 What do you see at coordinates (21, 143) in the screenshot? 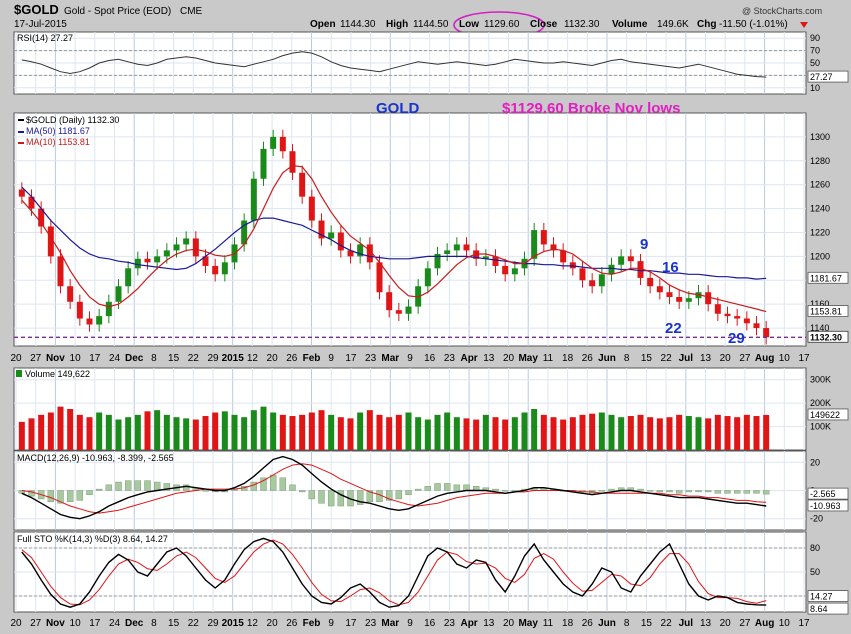
I see `legend-swatch-ma10` at bounding box center [21, 143].